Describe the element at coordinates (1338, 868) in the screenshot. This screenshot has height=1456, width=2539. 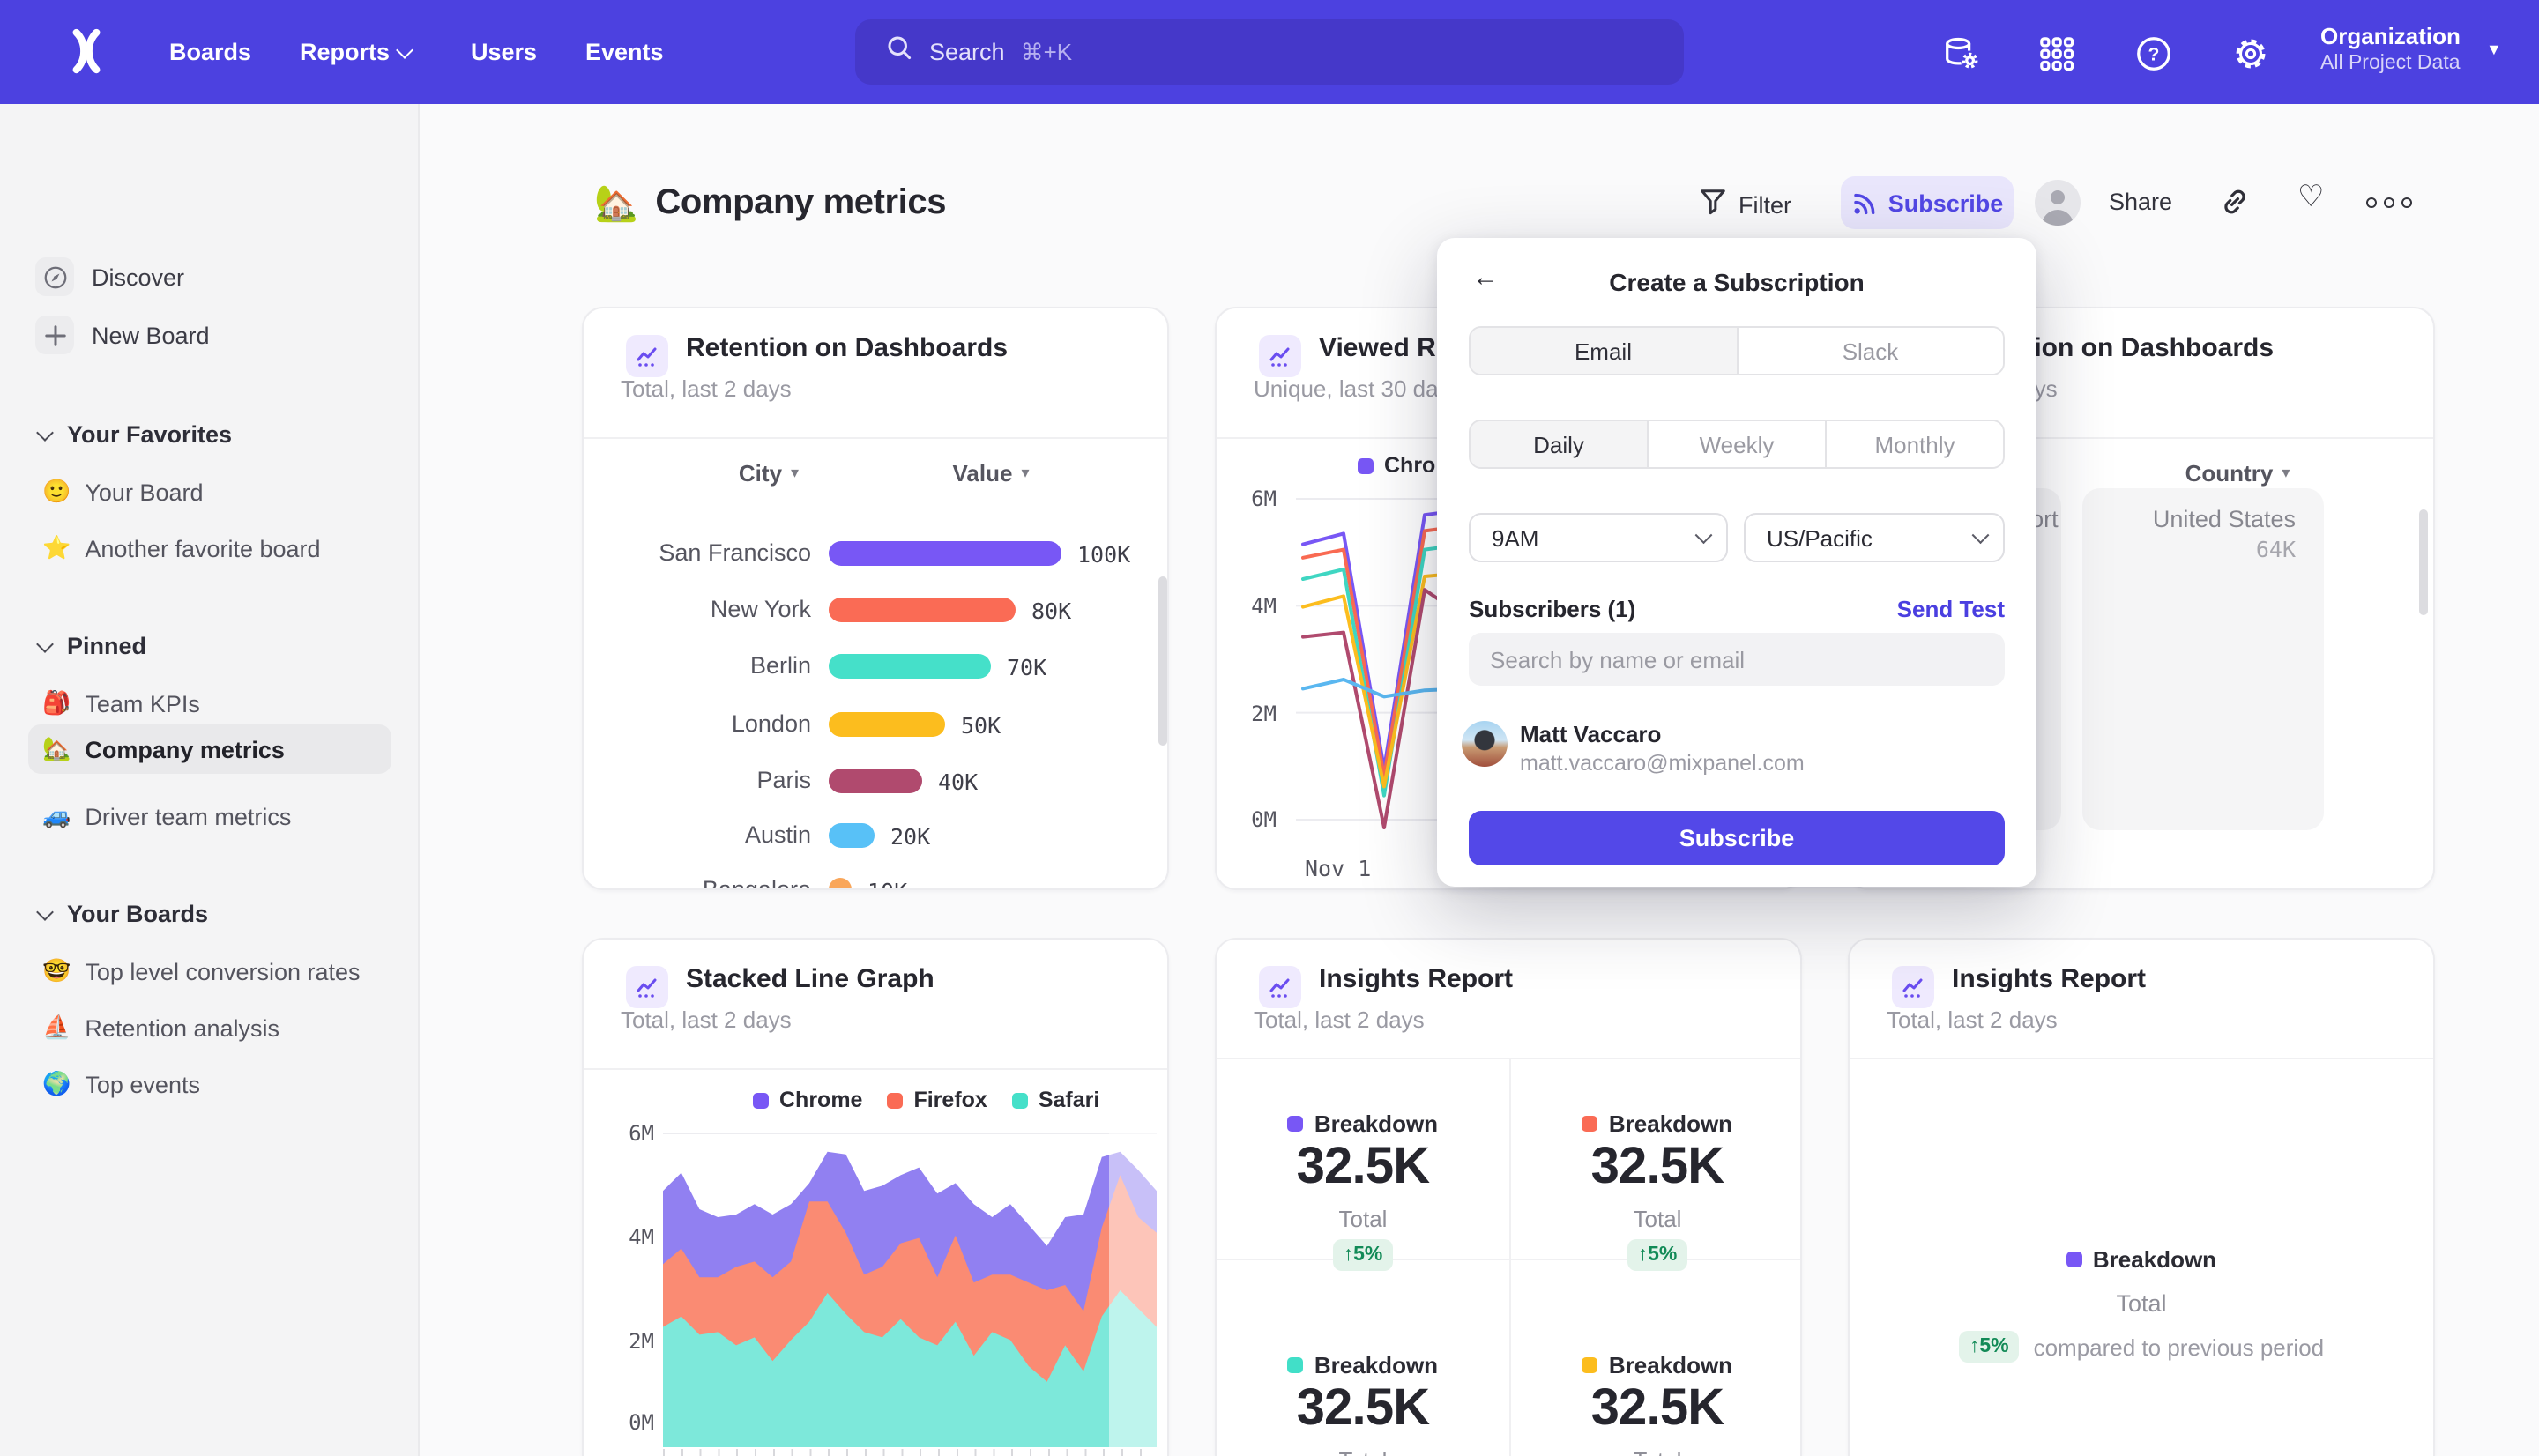
I see `x-tick: Nov 1` at that location.